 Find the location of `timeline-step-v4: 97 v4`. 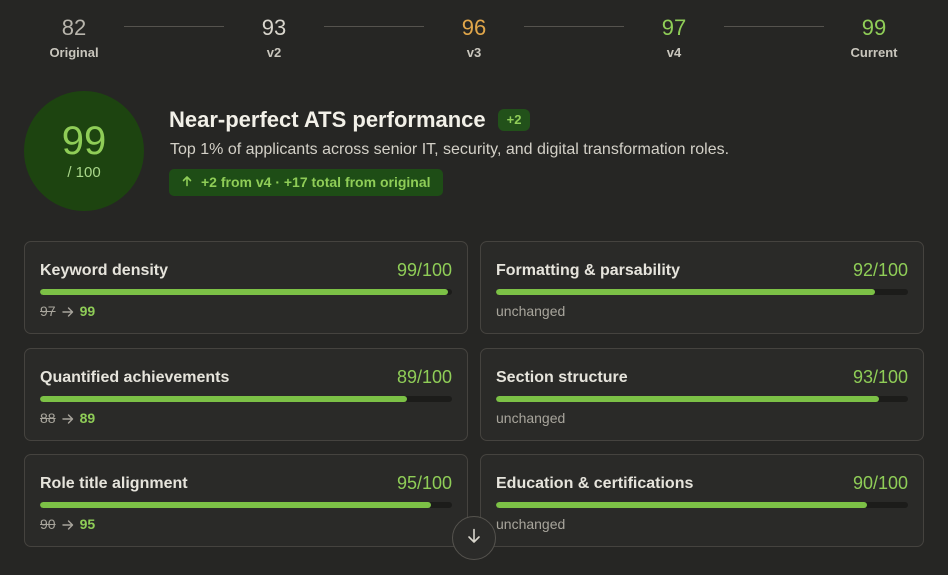

timeline-step-v4: 97 v4 is located at coordinates (674, 37).